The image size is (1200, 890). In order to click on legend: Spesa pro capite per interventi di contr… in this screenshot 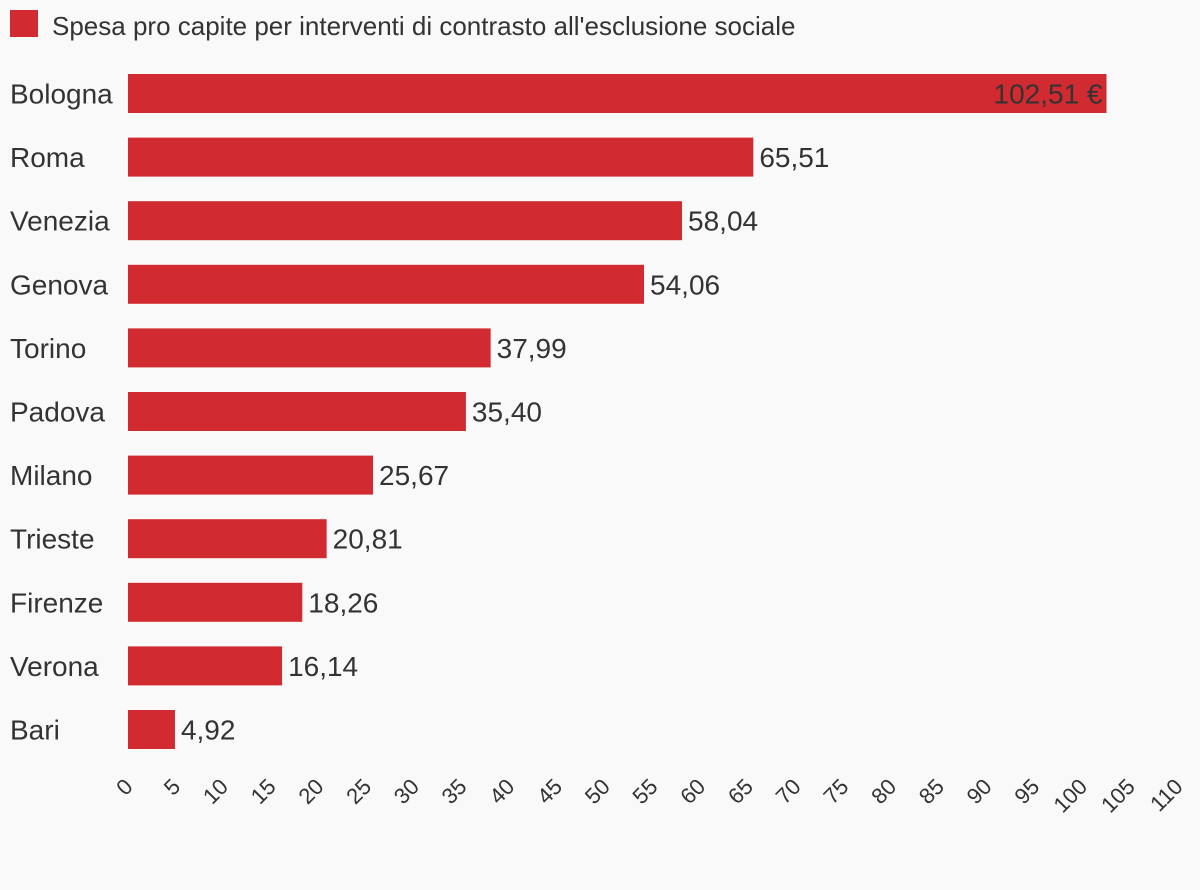, I will do `click(403, 25)`.